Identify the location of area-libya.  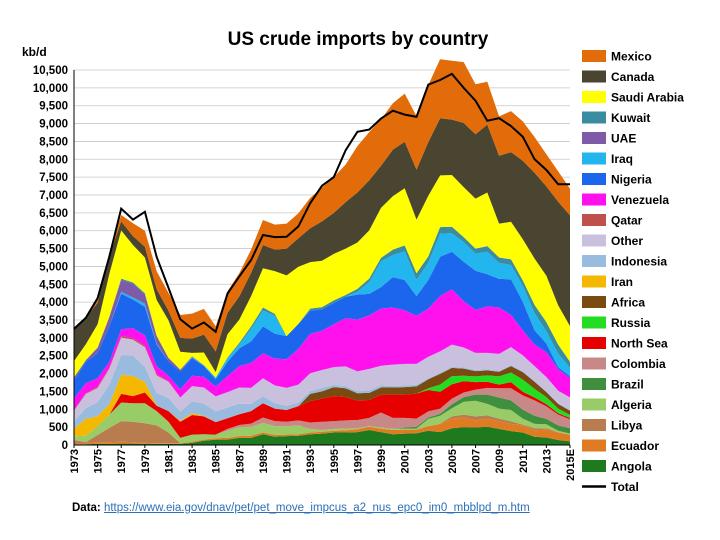
(322, 429).